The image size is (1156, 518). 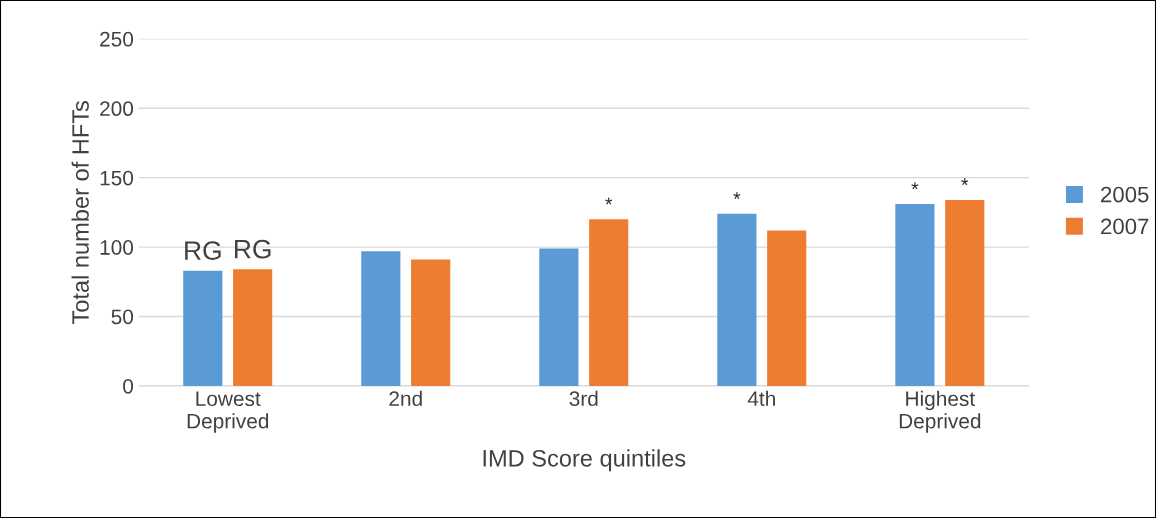 What do you see at coordinates (1125, 194) in the screenshot?
I see `legend-label: 2005` at bounding box center [1125, 194].